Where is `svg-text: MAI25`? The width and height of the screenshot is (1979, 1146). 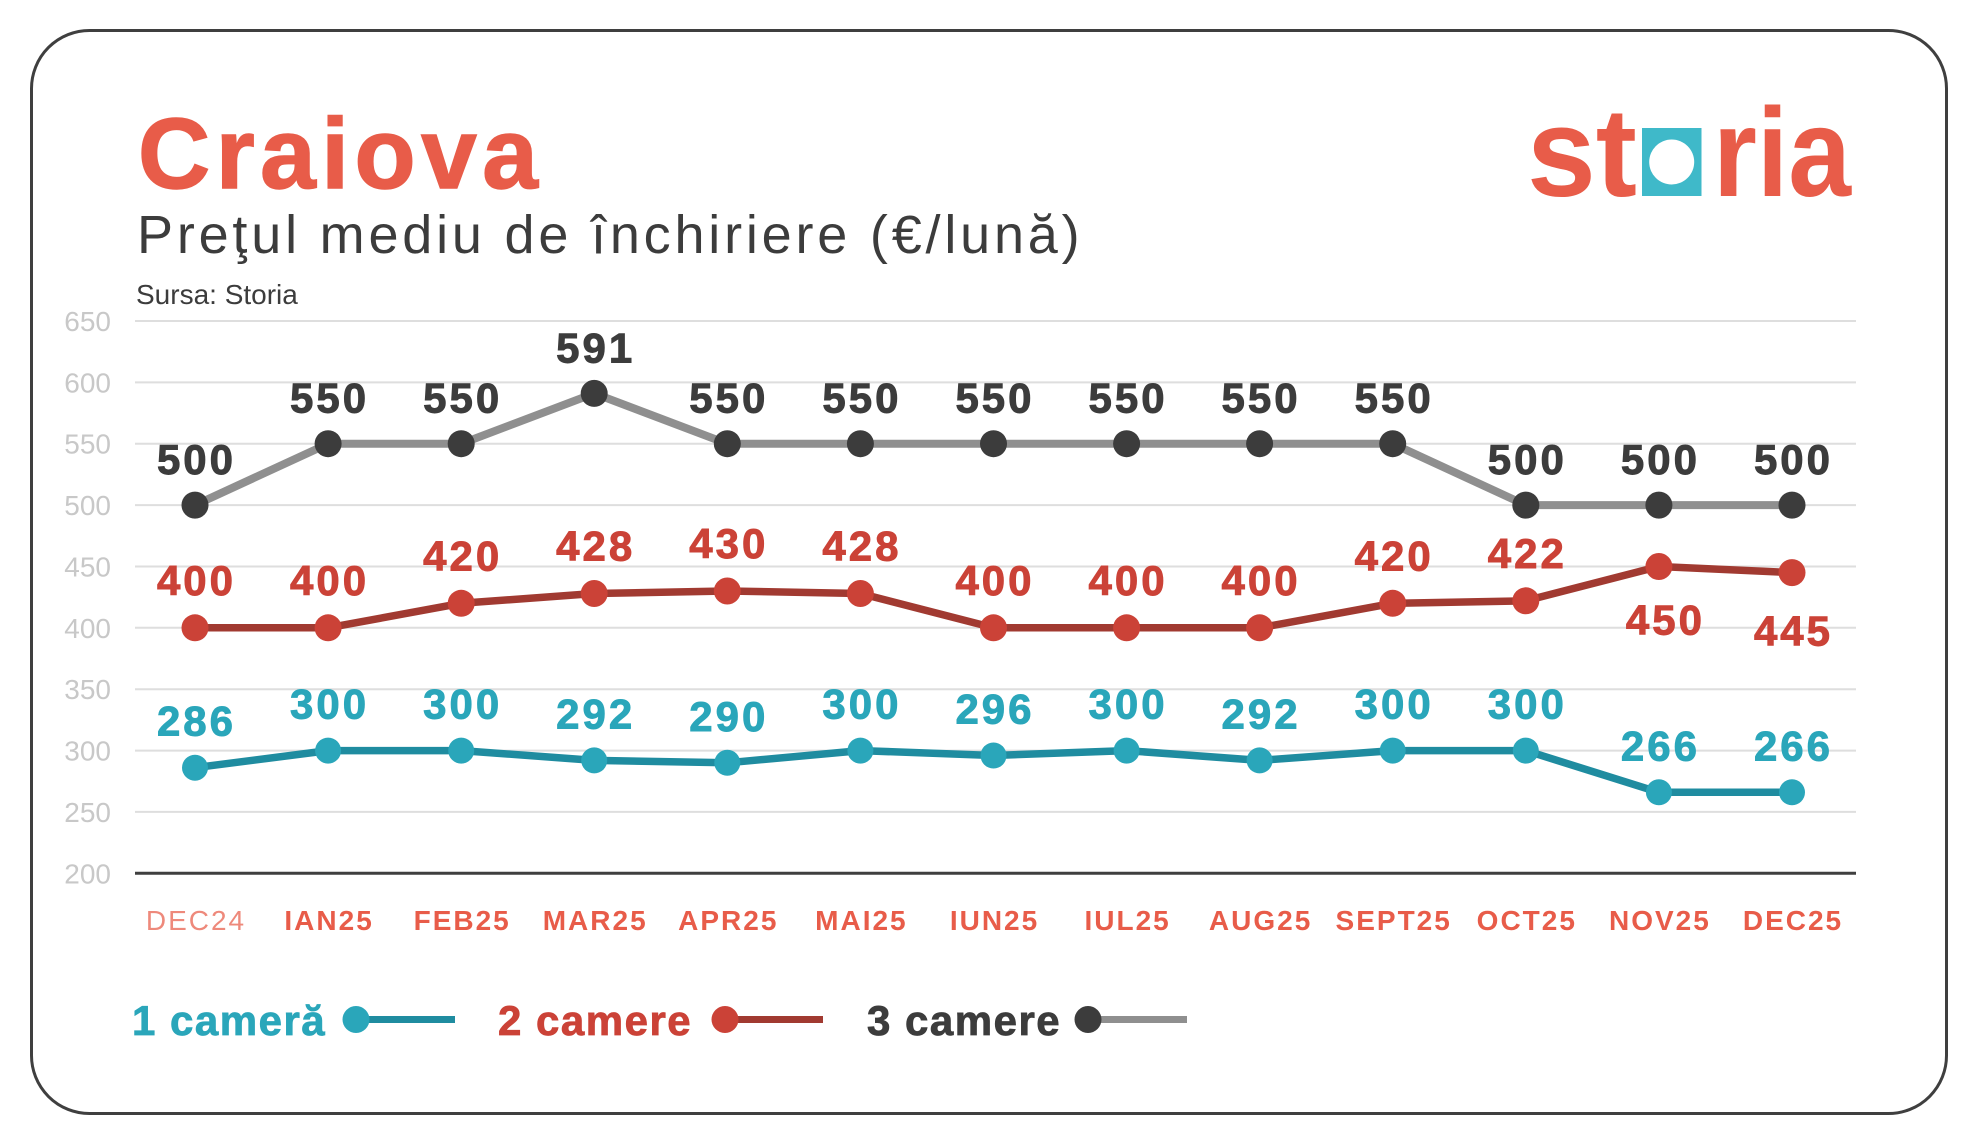
svg-text: MAI25 is located at coordinates (861, 920).